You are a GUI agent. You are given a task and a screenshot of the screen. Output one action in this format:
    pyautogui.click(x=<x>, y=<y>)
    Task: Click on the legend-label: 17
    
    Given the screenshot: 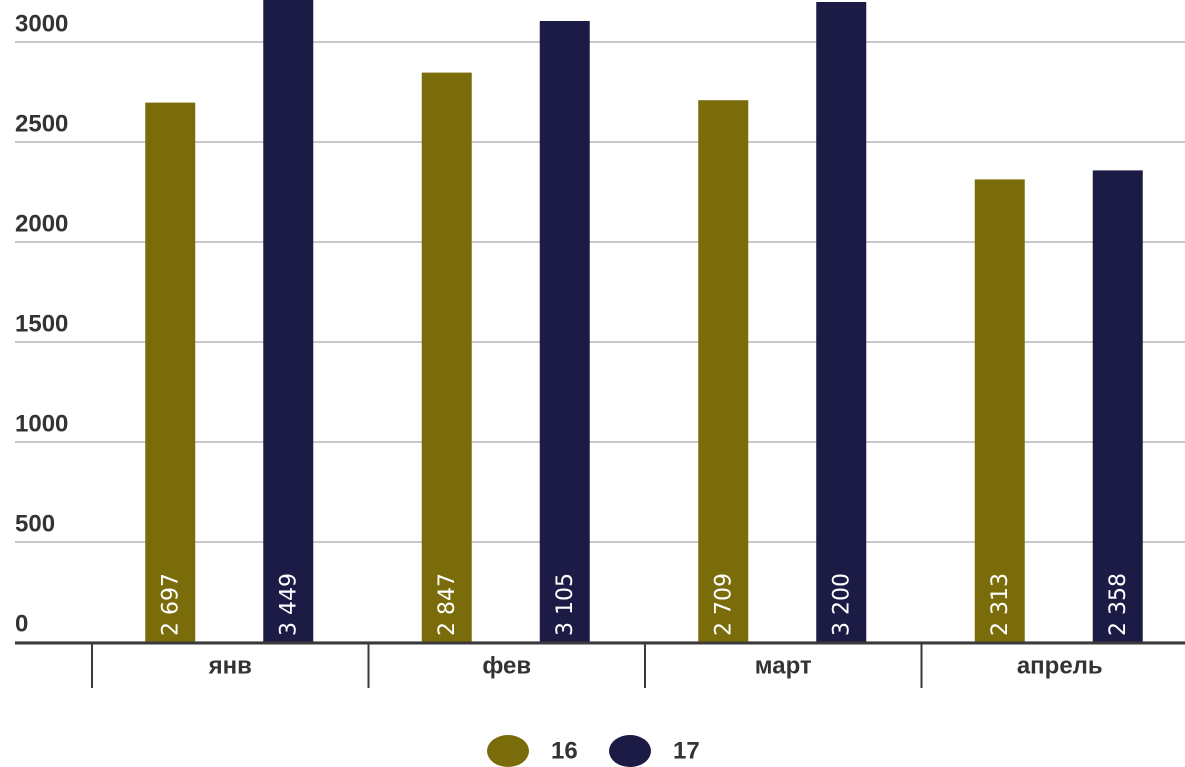 What is the action you would take?
    pyautogui.click(x=686, y=750)
    